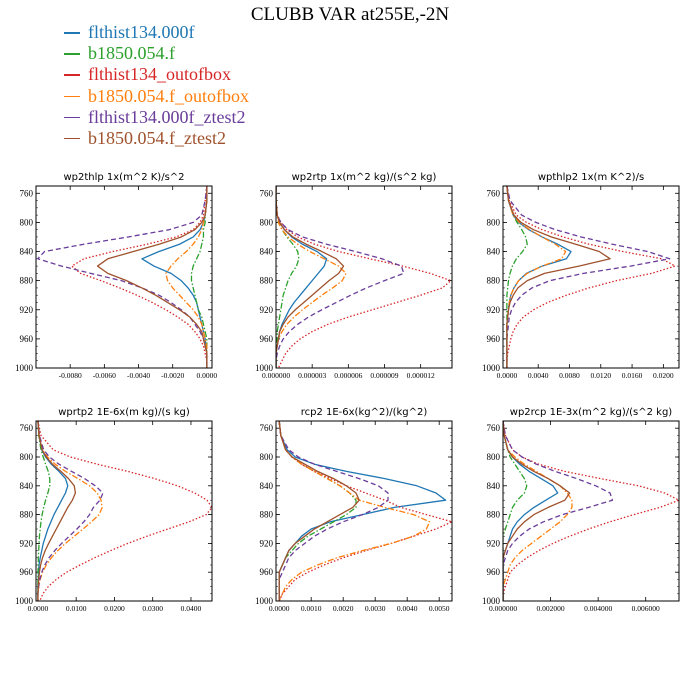 This screenshot has height=700, width=700. I want to click on xtick-label: 0.0300, so click(152, 608).